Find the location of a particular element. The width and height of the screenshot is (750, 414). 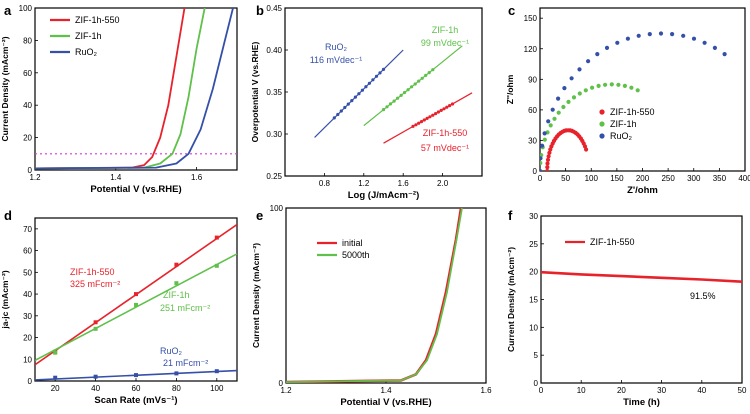

y-tick-label: 70 is located at coordinates (27, 229).